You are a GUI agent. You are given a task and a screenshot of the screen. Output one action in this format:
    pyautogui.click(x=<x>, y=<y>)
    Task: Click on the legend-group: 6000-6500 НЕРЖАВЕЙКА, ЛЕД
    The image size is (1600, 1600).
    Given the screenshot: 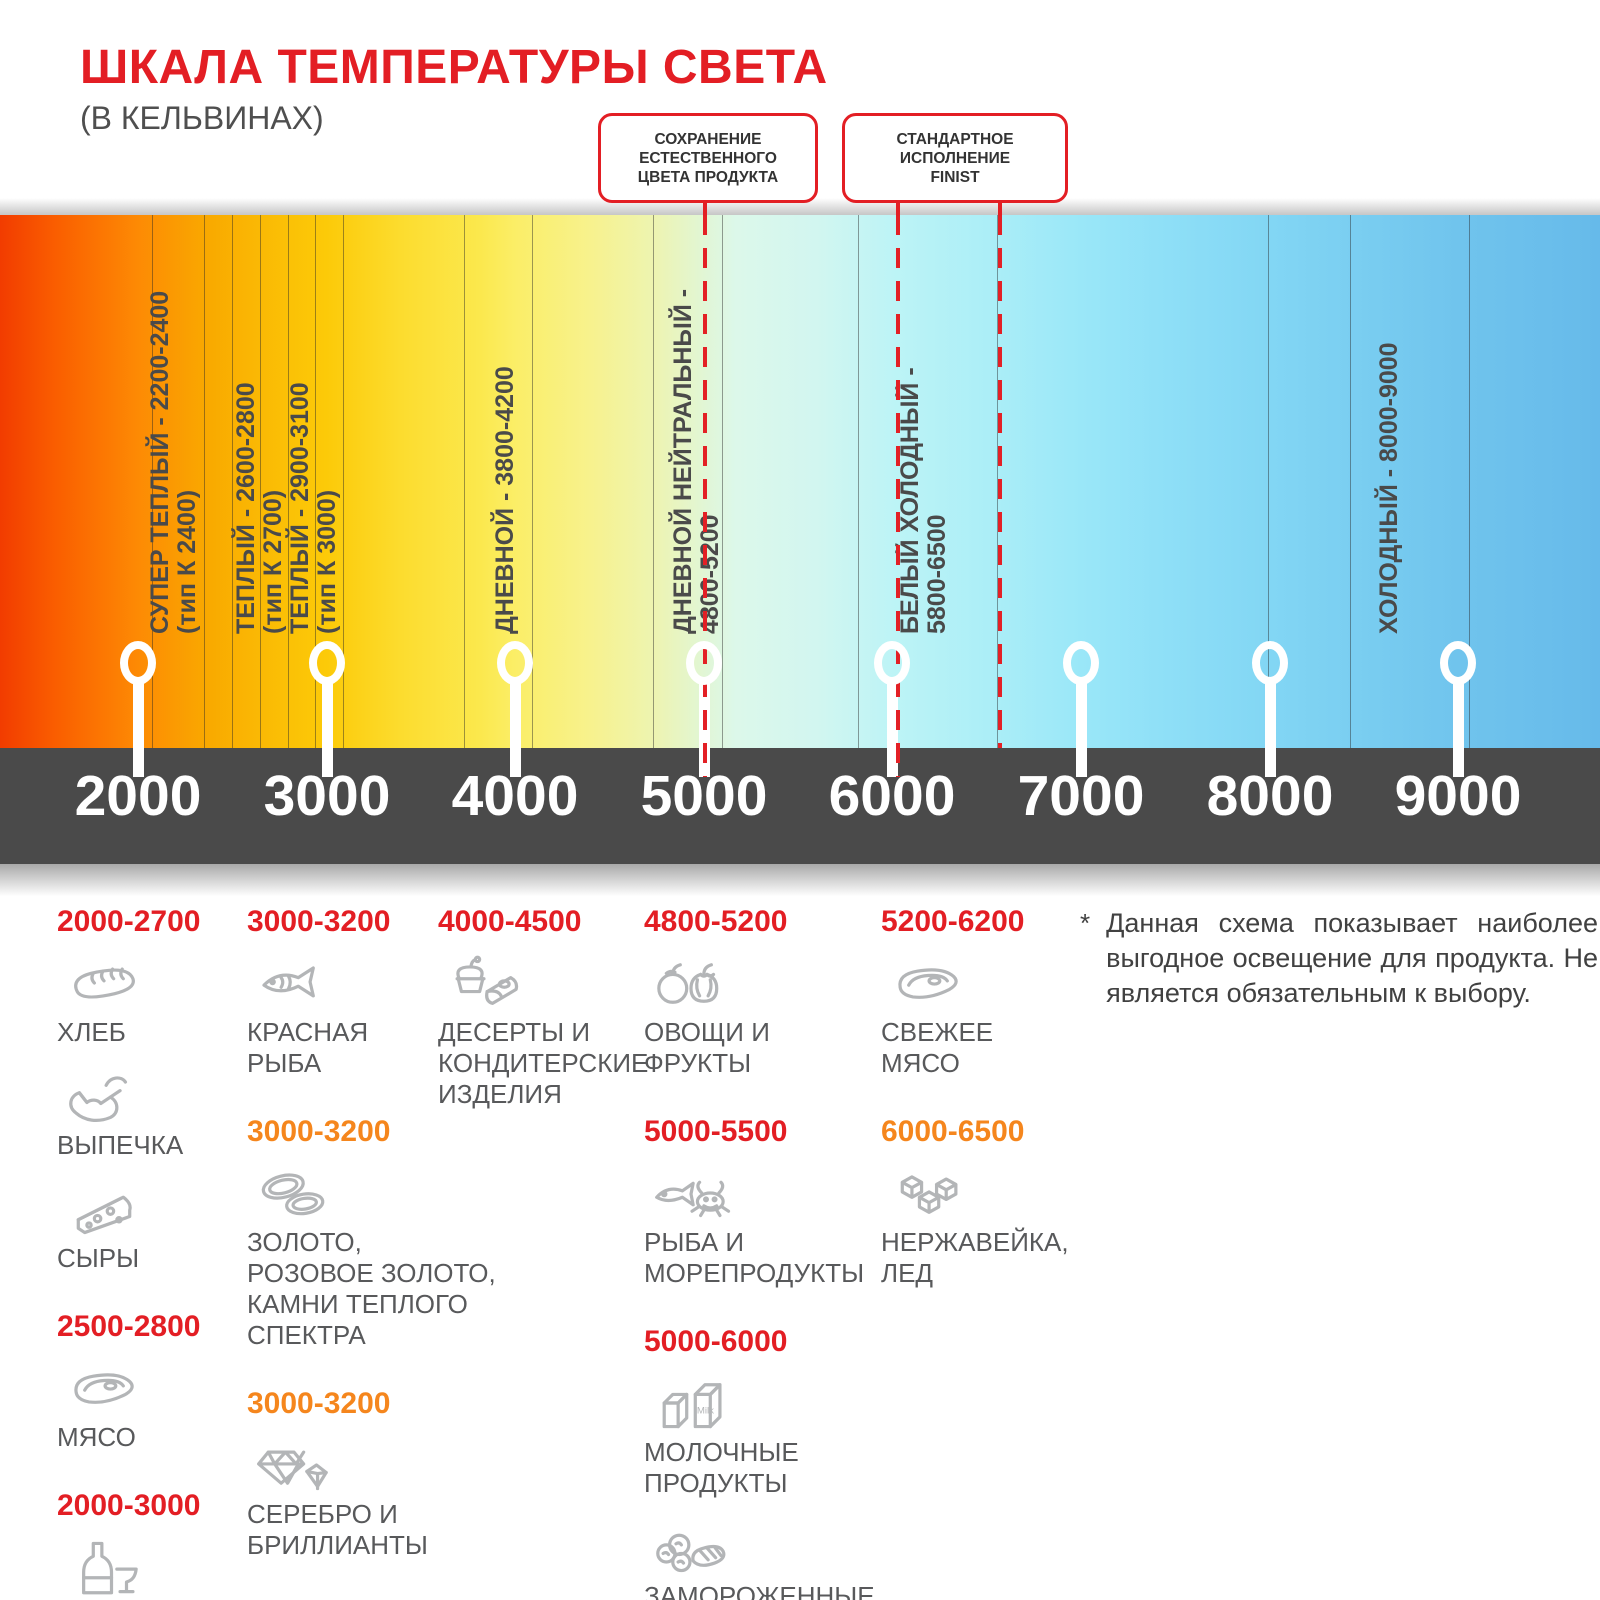 What is the action you would take?
    pyautogui.click(x=991, y=1202)
    